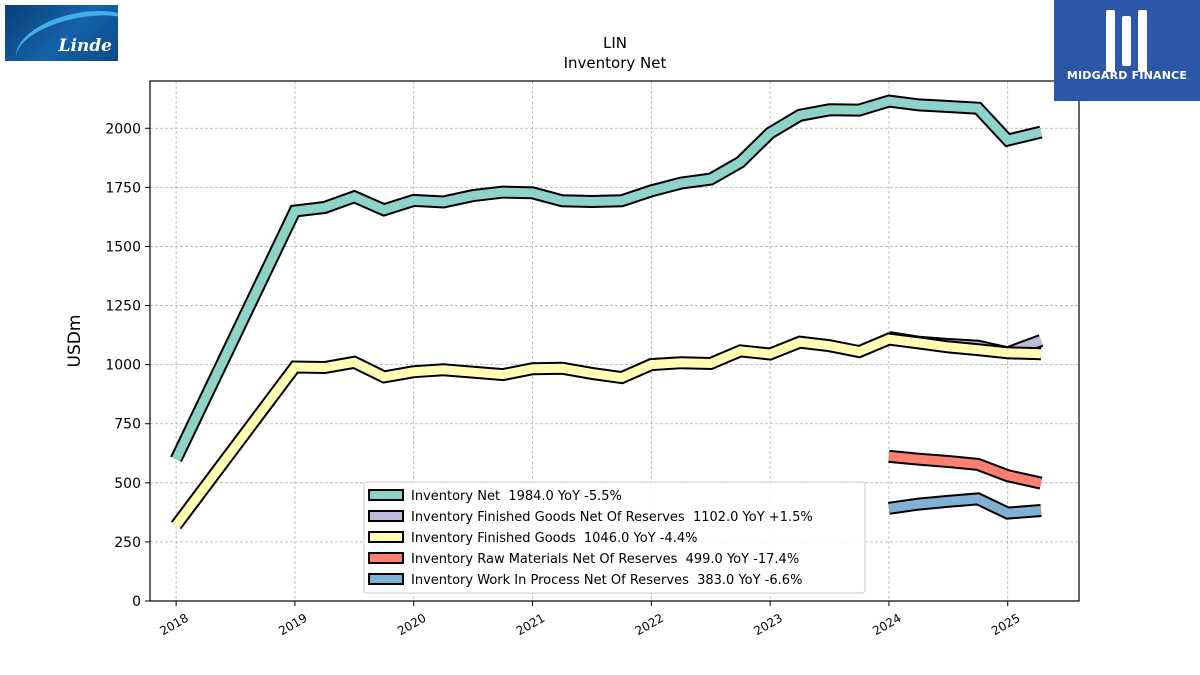  I want to click on x-tick-label: 2022, so click(649, 624).